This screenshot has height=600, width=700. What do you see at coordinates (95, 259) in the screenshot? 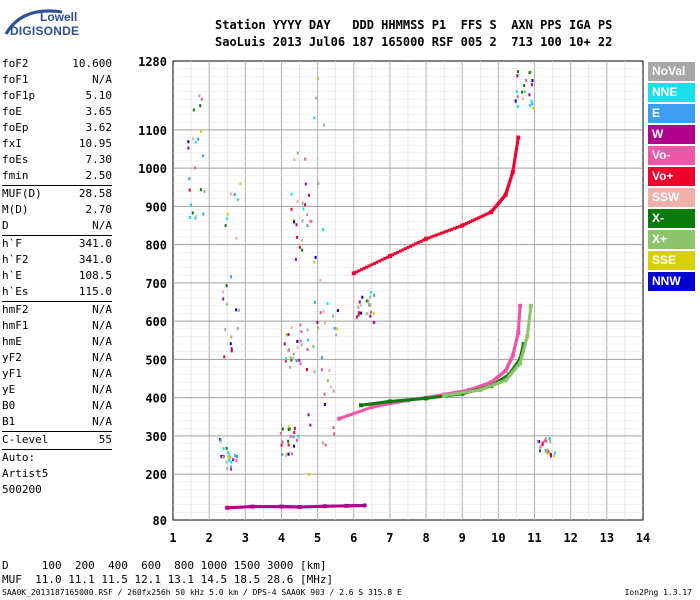
I see `param-value: 341.0` at bounding box center [95, 259].